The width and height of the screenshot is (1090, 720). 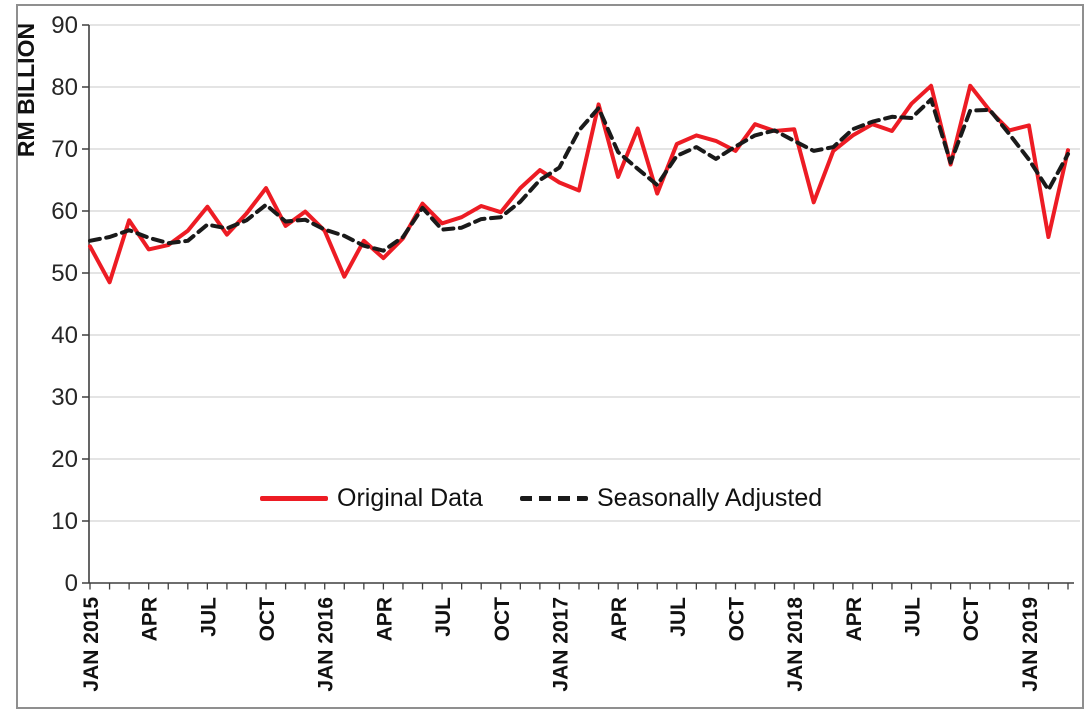 I want to click on y-tick-label: 0, so click(x=71, y=583).